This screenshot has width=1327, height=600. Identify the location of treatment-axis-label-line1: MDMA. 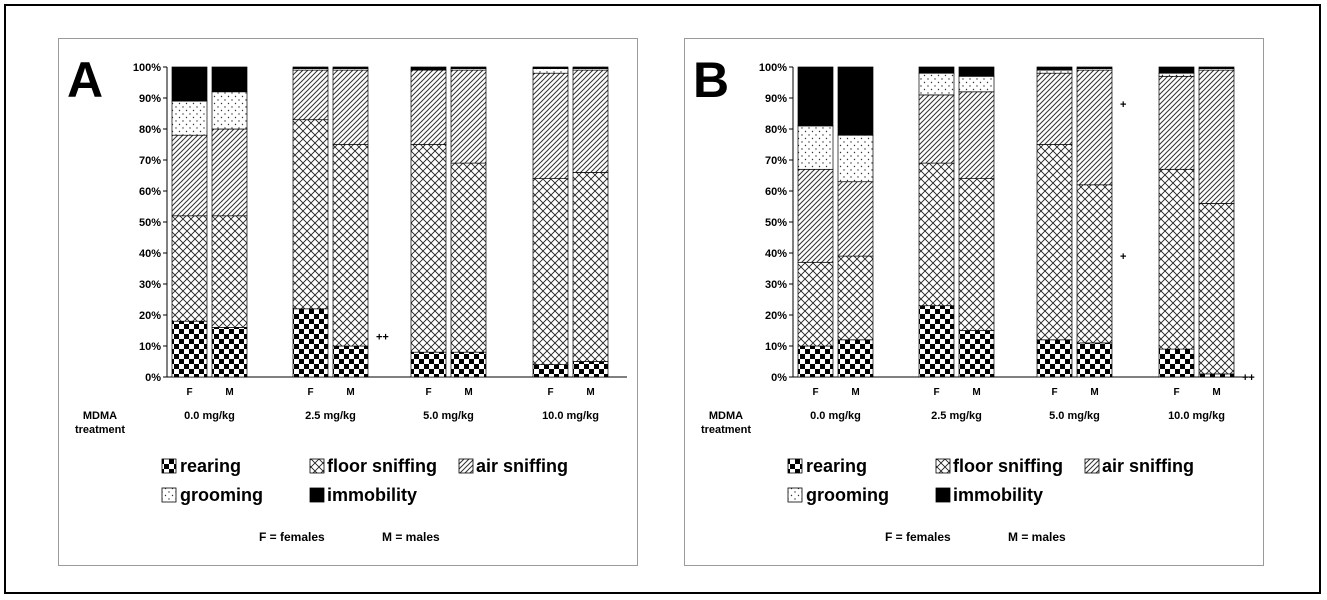
(726, 416).